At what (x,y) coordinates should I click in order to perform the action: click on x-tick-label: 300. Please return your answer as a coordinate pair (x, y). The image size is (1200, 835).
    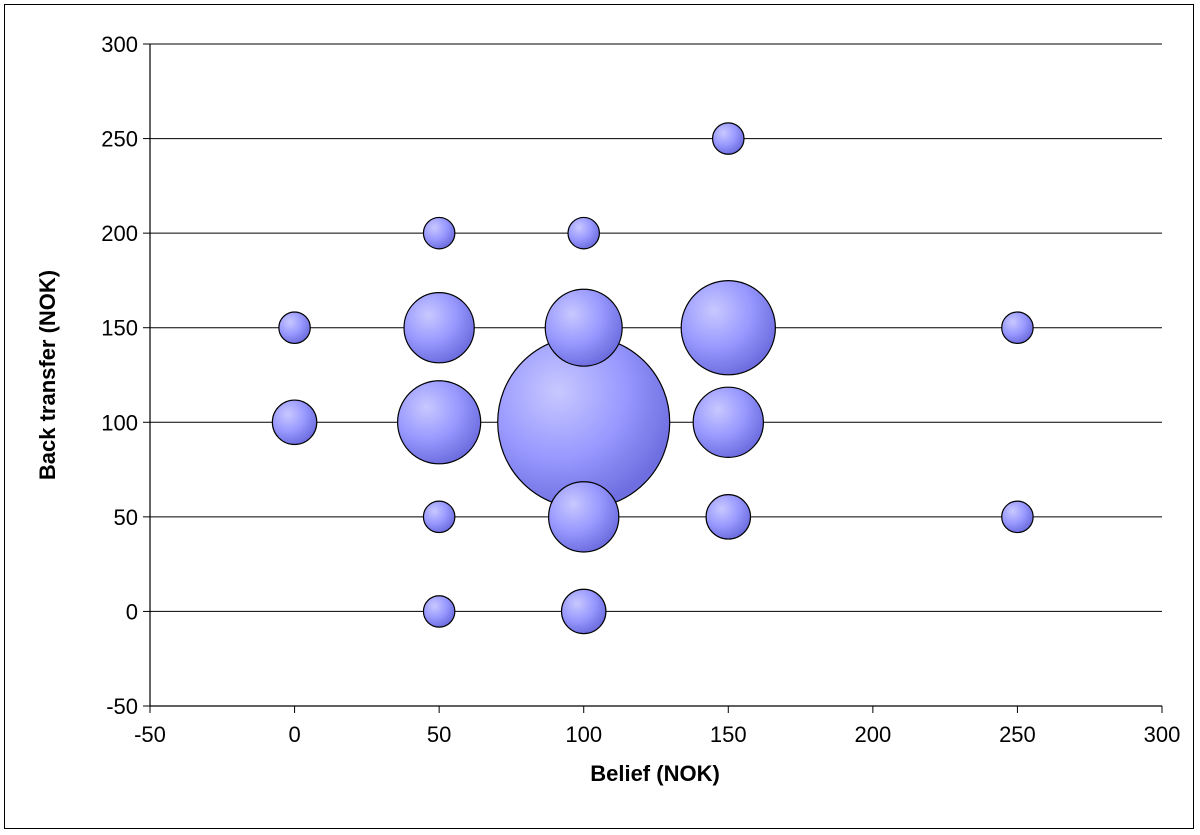
    Looking at the image, I should click on (1162, 734).